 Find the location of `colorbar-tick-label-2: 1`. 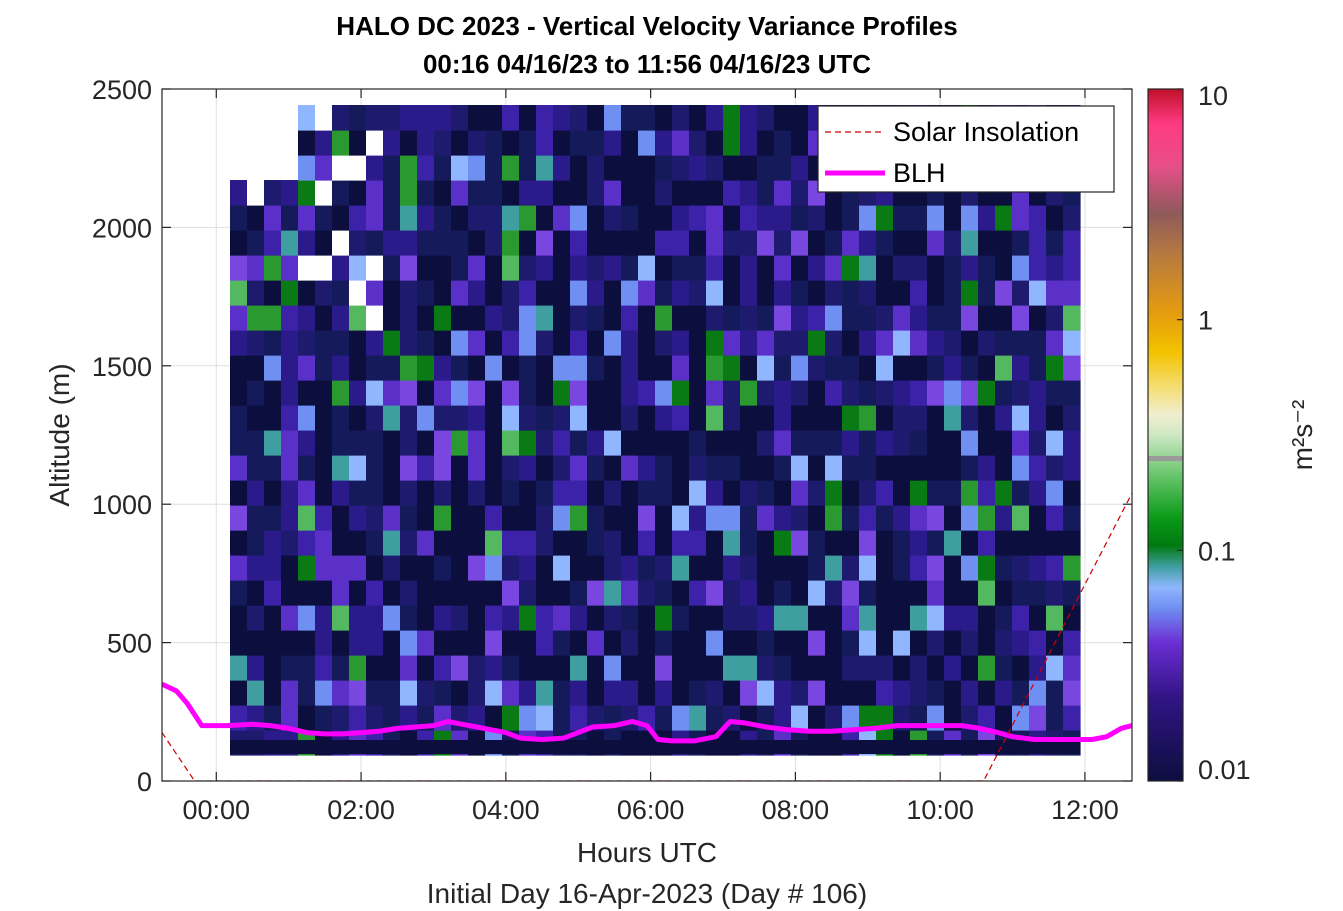

colorbar-tick-label-2: 1 is located at coordinates (1205, 321).